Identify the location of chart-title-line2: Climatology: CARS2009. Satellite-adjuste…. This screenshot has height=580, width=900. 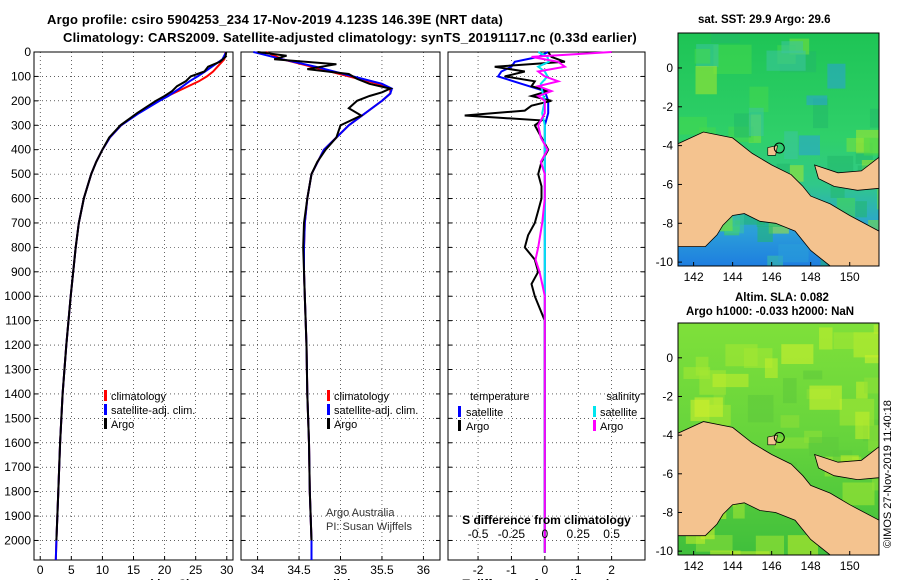
(350, 37).